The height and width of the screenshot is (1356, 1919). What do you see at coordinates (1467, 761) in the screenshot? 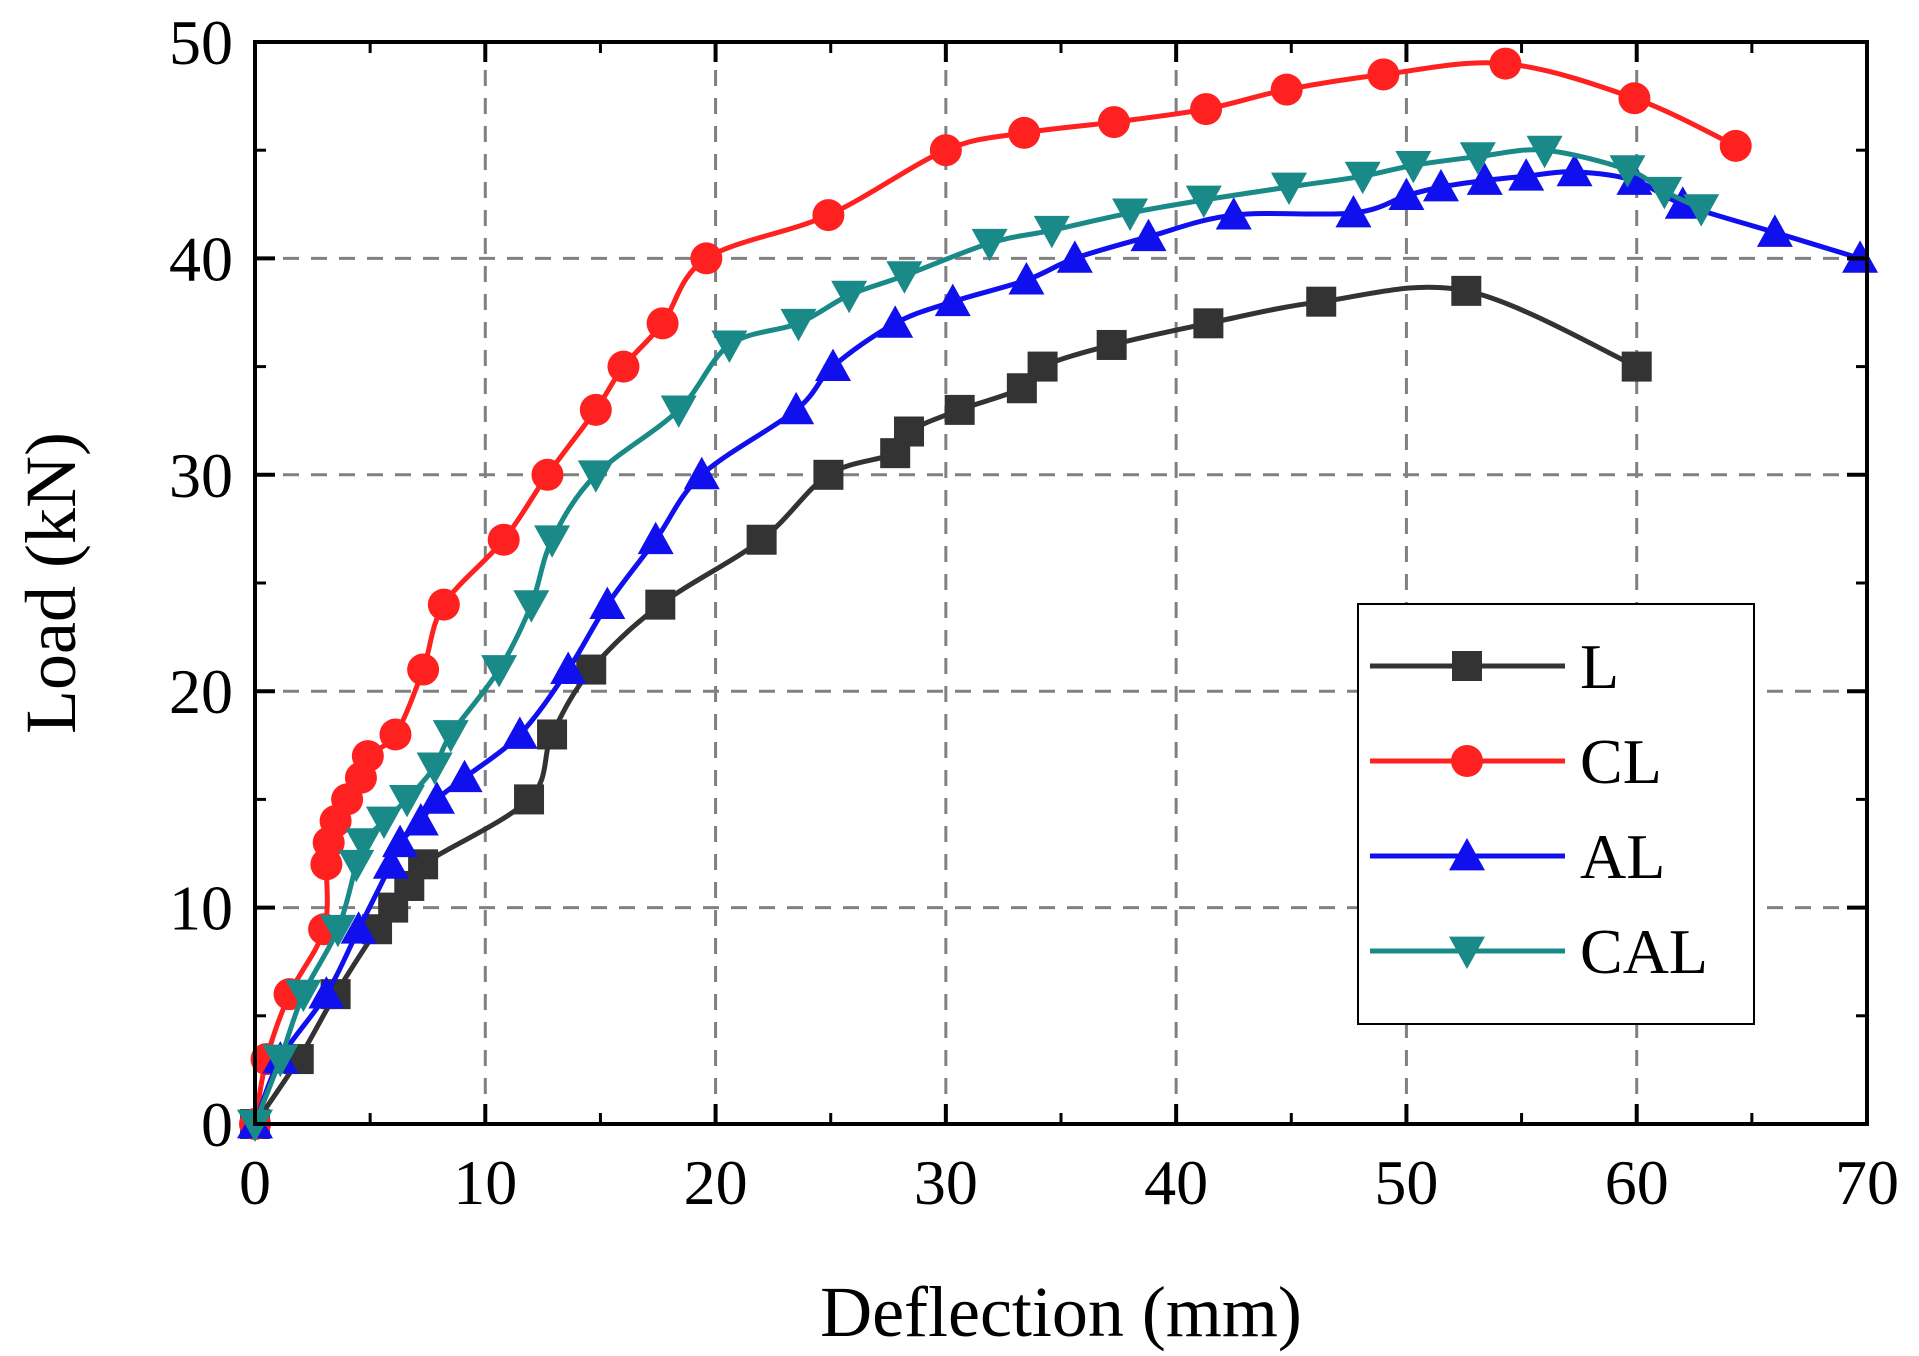
I see `legend-marker-cl` at bounding box center [1467, 761].